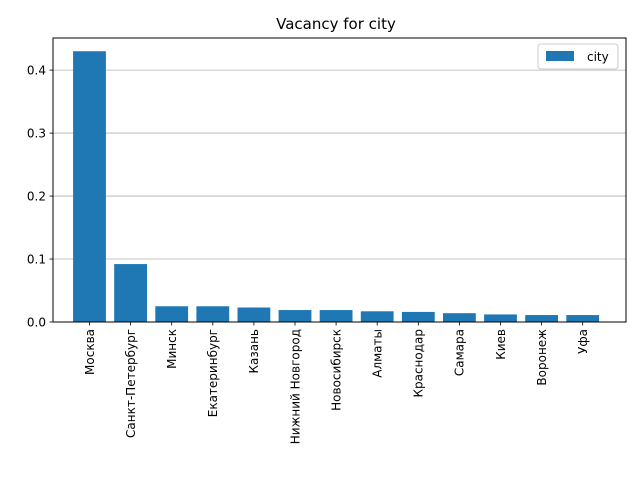 The height and width of the screenshot is (480, 640). What do you see at coordinates (254, 351) in the screenshot?
I see `x-tick-label: Казань` at bounding box center [254, 351].